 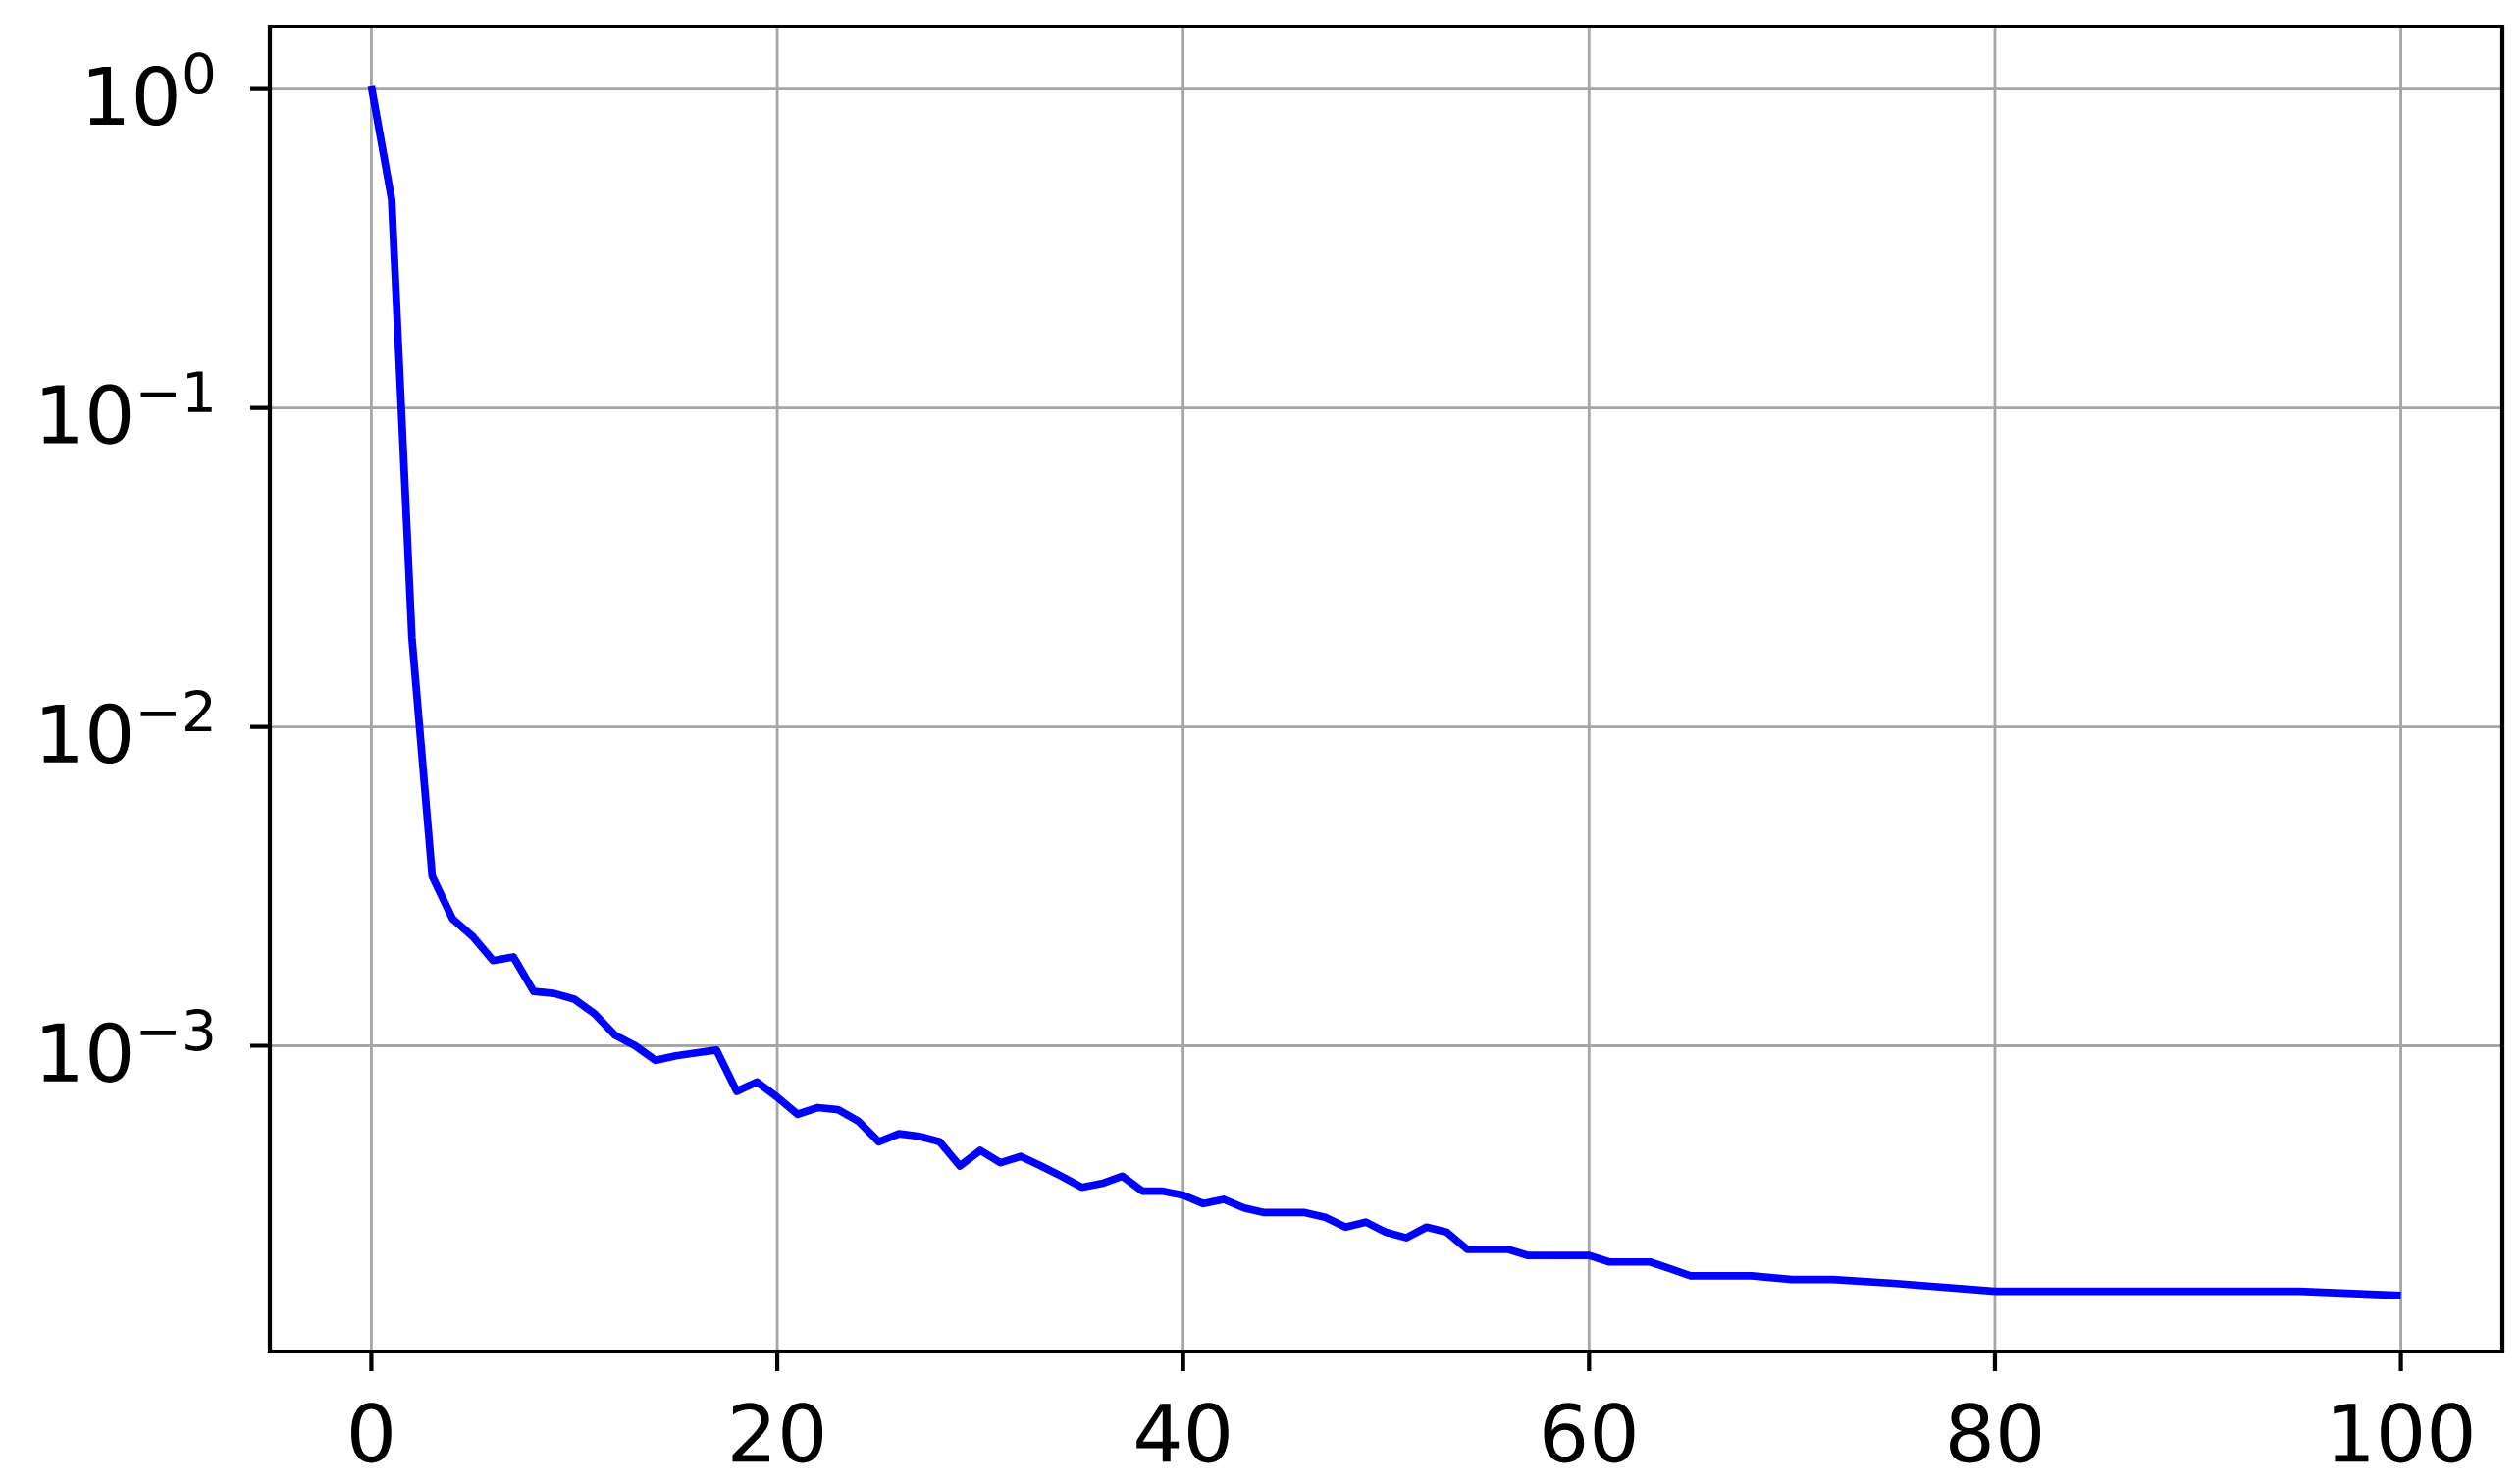 I want to click on x-tick-label: 20, so click(x=777, y=1433).